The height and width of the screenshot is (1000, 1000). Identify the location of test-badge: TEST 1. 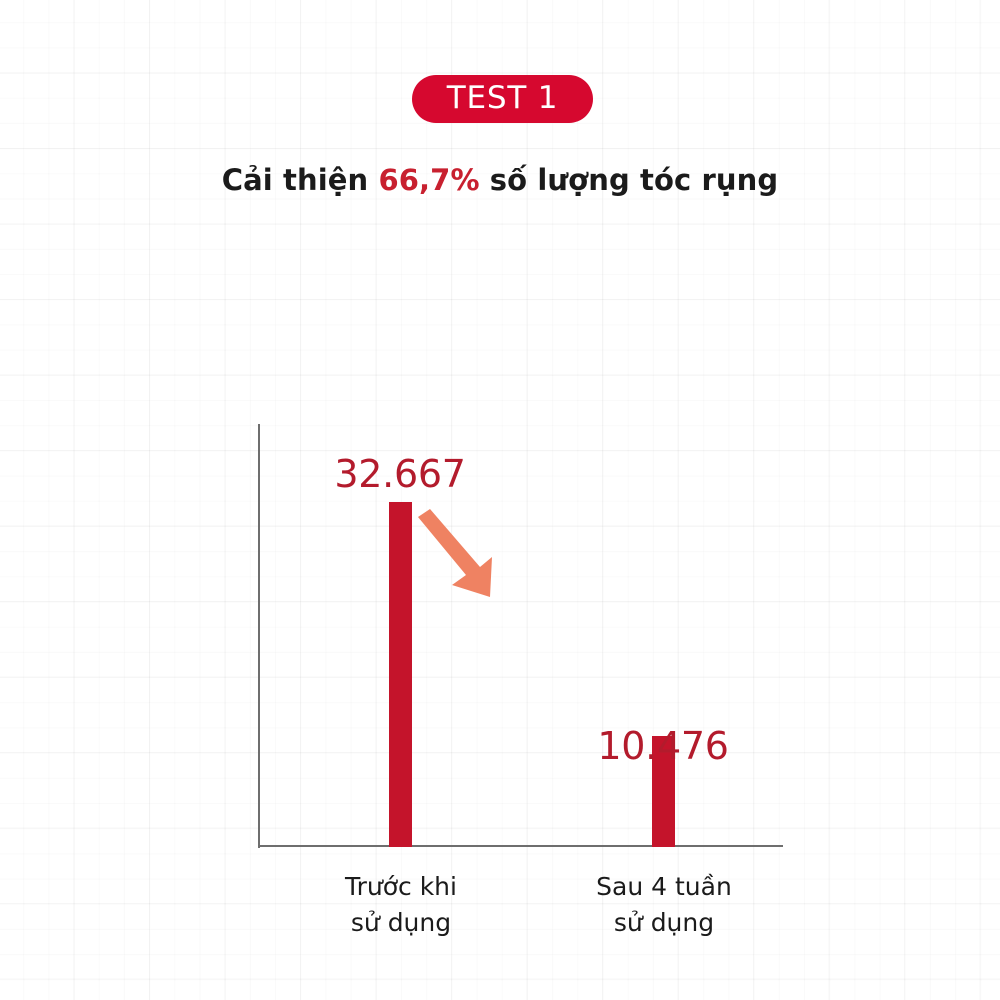
(502, 99).